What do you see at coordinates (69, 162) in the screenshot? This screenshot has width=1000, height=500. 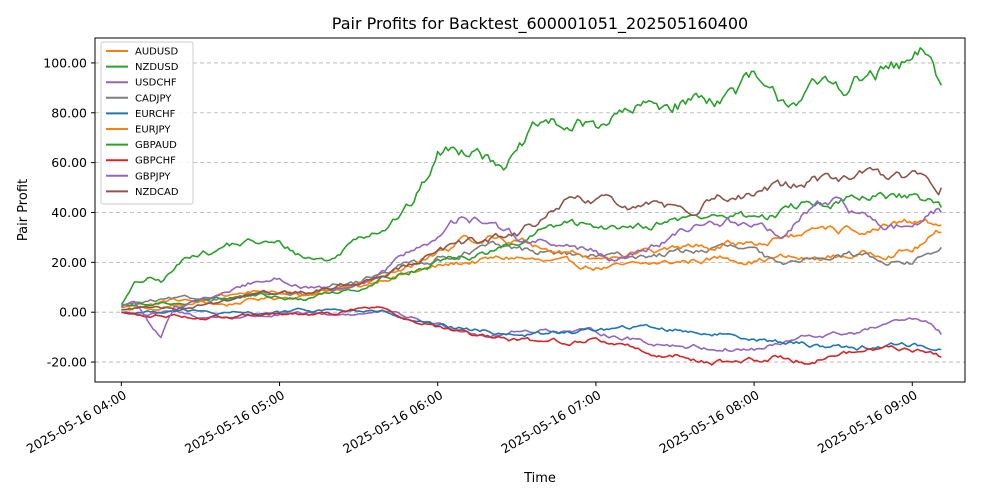 I see `y-tick-label: 60.00` at bounding box center [69, 162].